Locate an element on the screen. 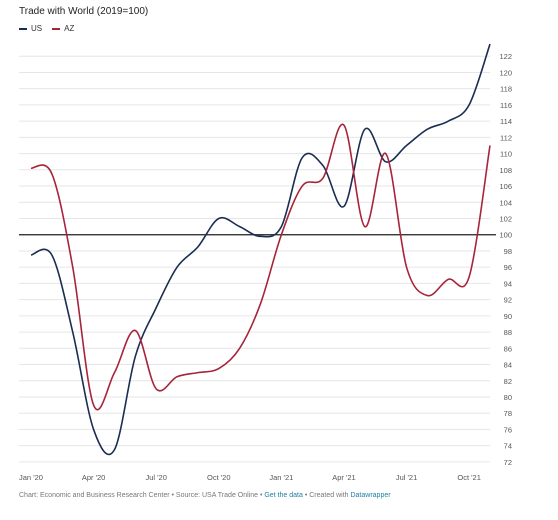  x-tick-label: Apr '20 is located at coordinates (94, 477).